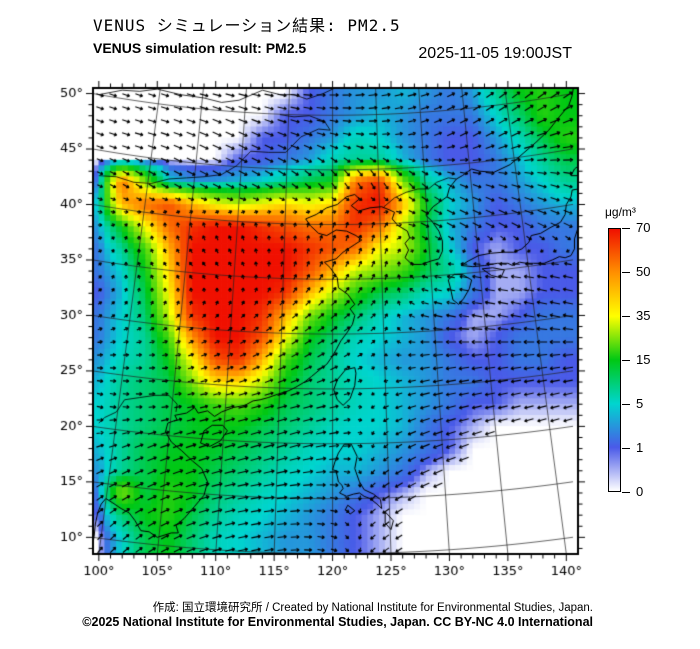 The width and height of the screenshot is (700, 649). I want to click on colorbar-unit-label: μg/m³, so click(620, 212).